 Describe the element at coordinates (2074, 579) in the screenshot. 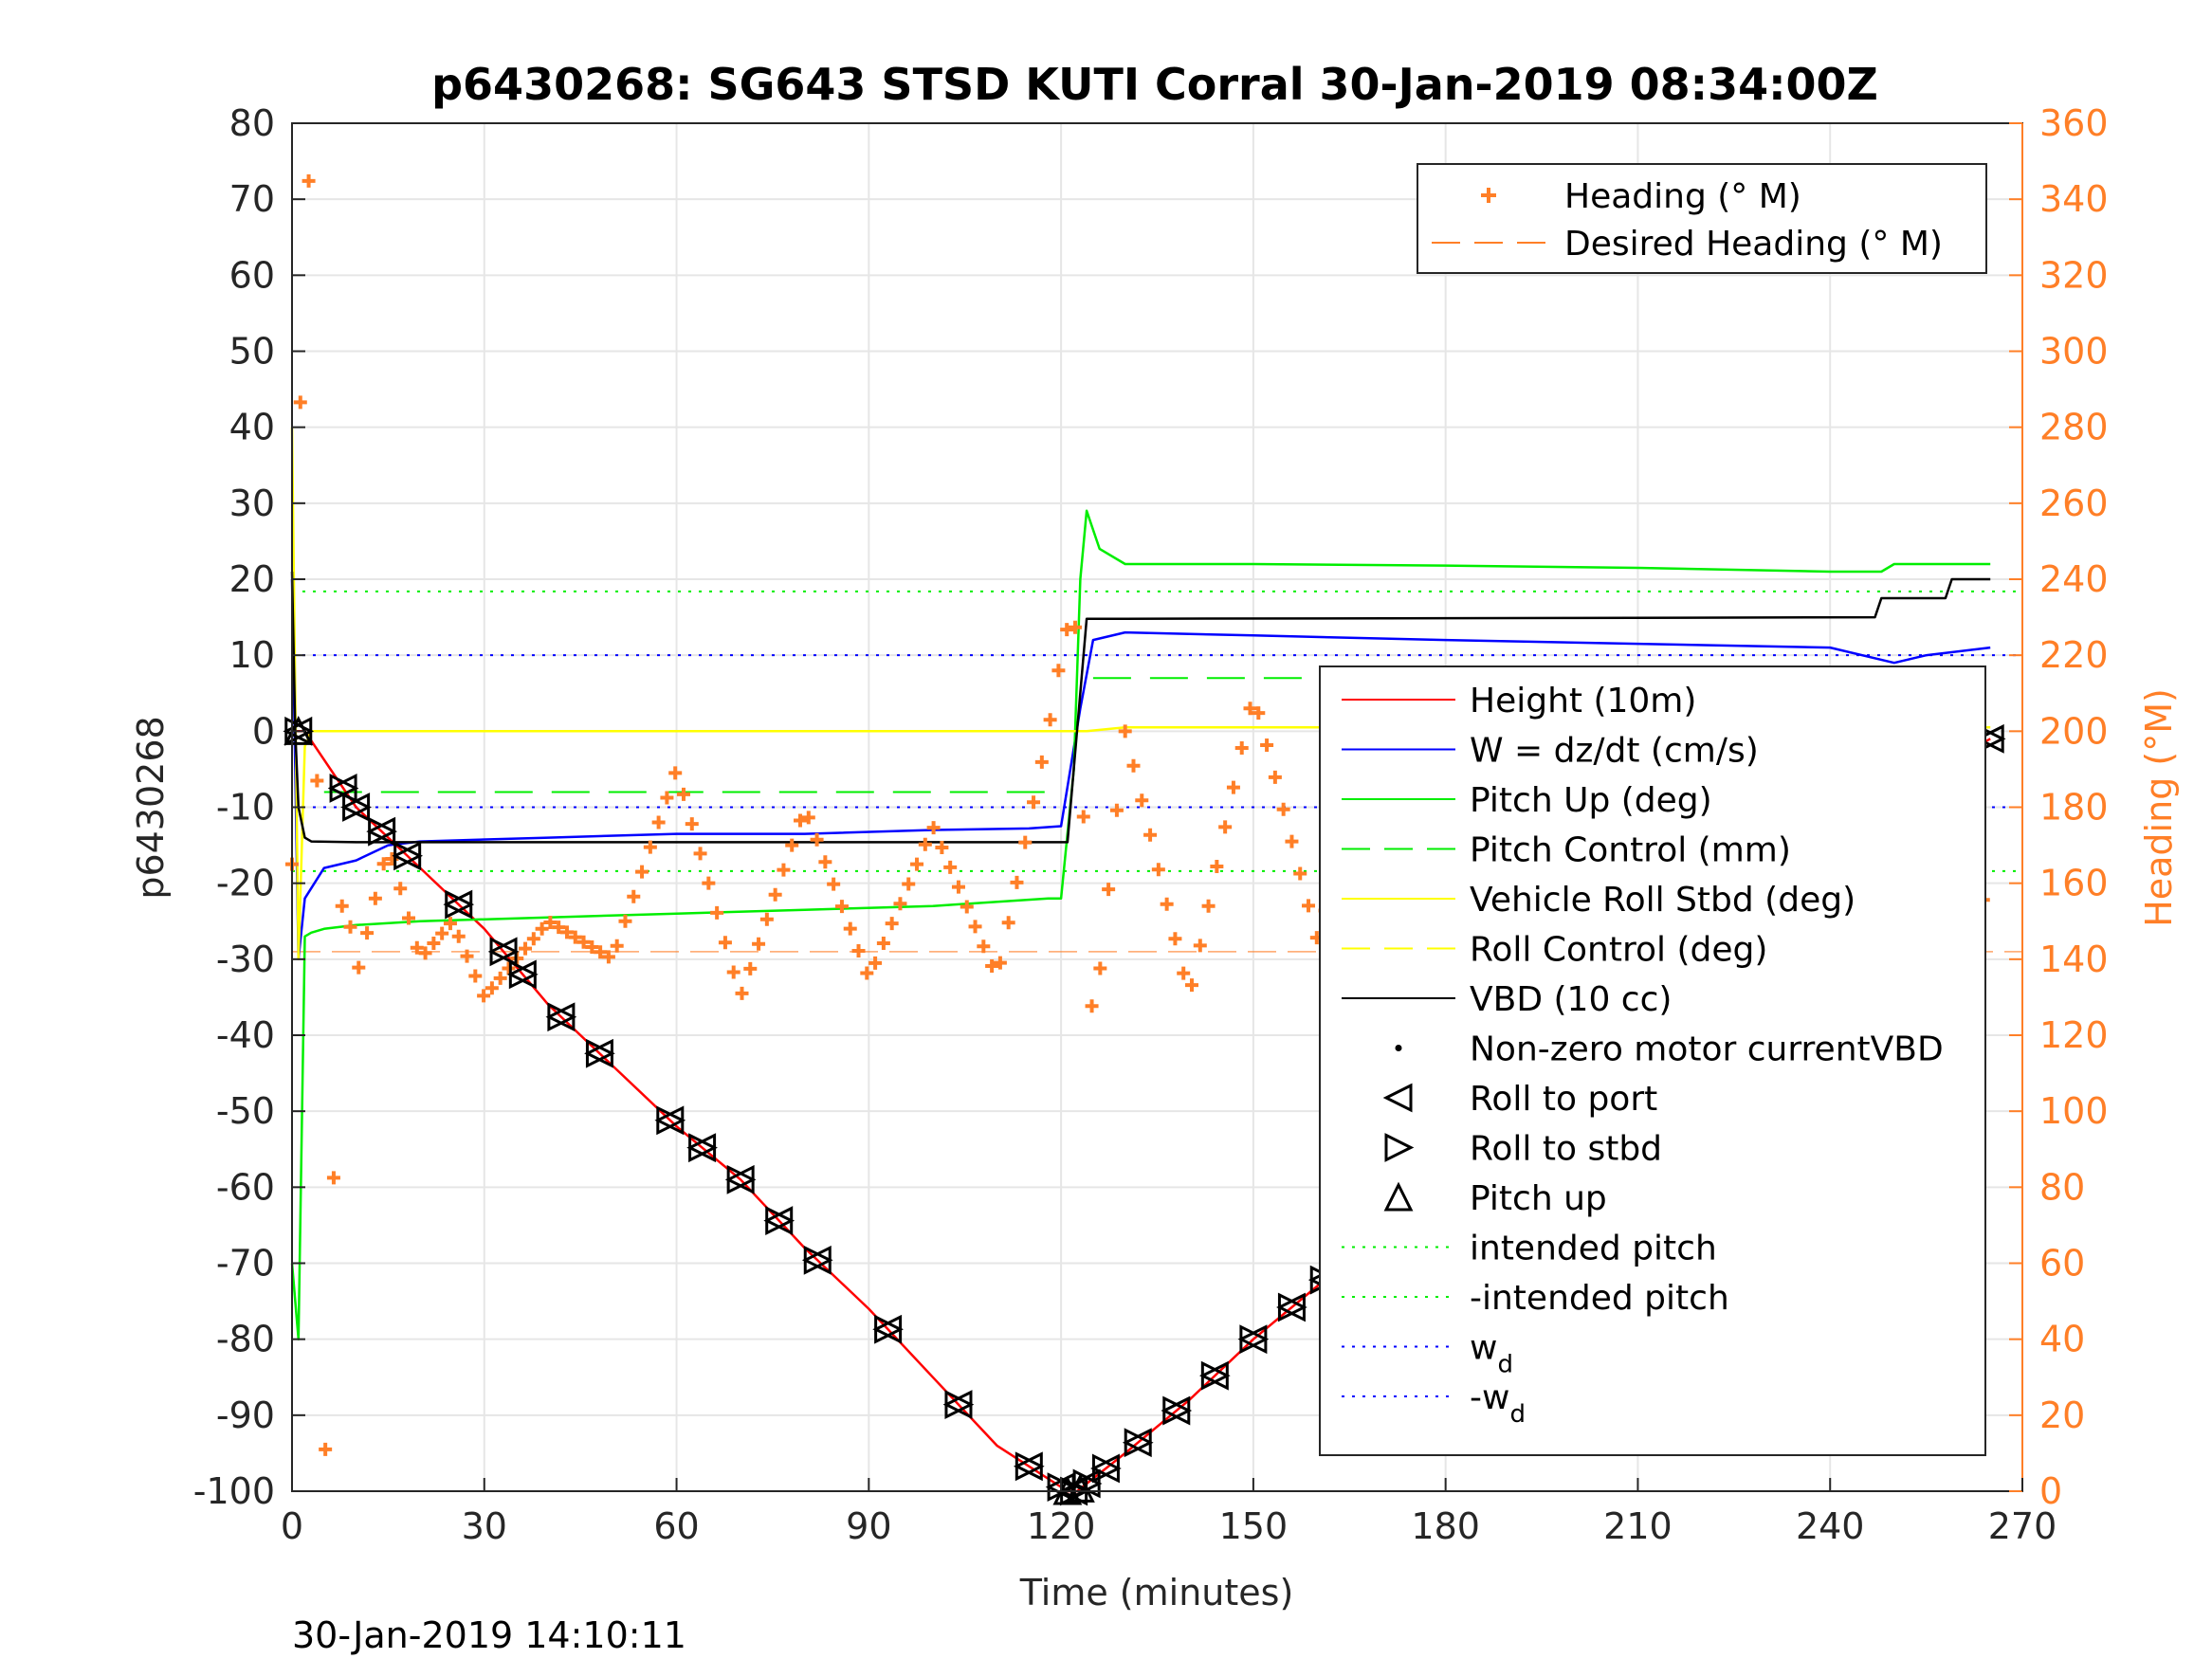

I see `y-right-tick-label: 240` at that location.